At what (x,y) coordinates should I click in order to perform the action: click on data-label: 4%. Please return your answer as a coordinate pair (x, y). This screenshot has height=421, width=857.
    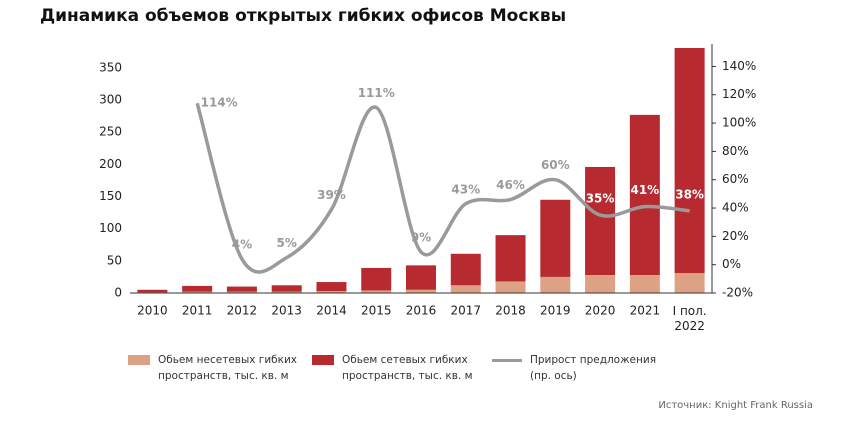
    Looking at the image, I should click on (242, 245).